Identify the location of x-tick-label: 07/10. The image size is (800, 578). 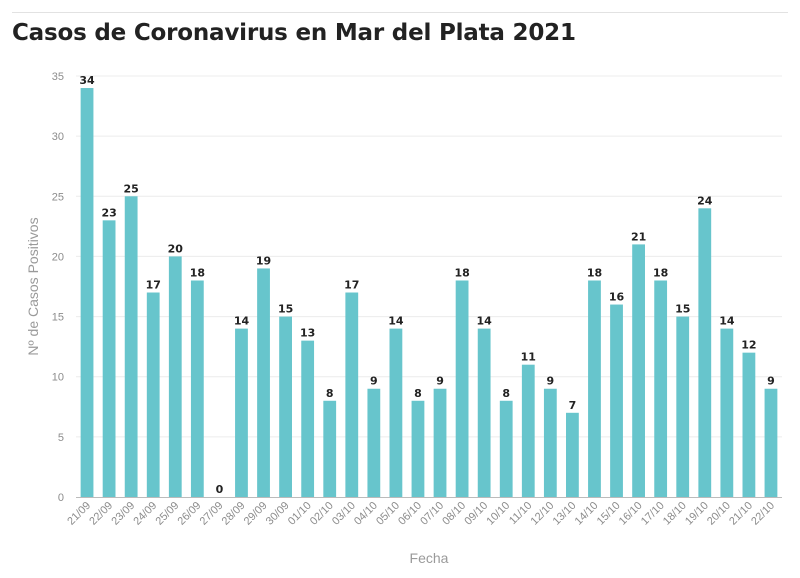
(432, 514).